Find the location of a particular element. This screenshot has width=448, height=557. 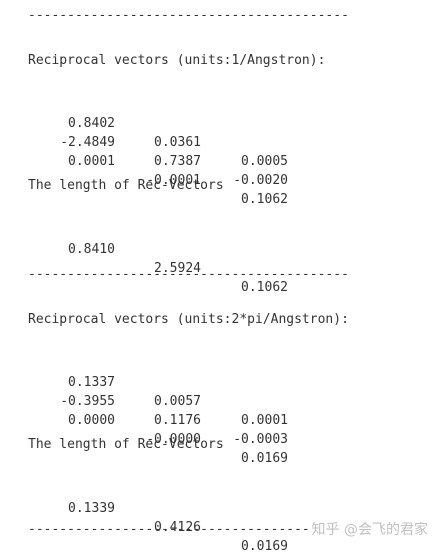

section1-heading: Reciprocal vectors (units:1/Angstron): is located at coordinates (177, 60).